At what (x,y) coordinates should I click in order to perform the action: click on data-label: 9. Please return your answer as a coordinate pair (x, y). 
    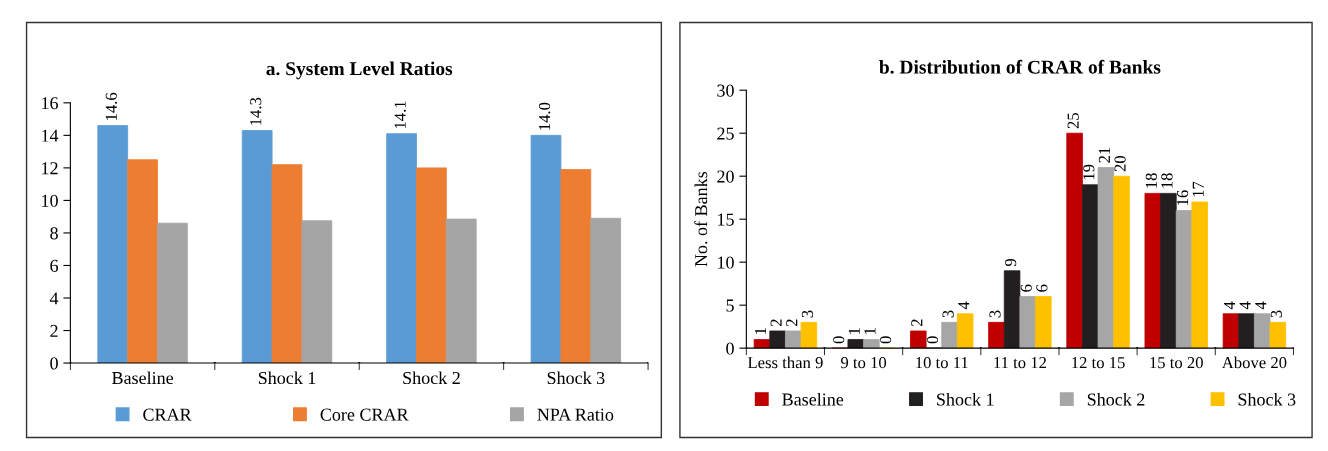
    Looking at the image, I should click on (1011, 262).